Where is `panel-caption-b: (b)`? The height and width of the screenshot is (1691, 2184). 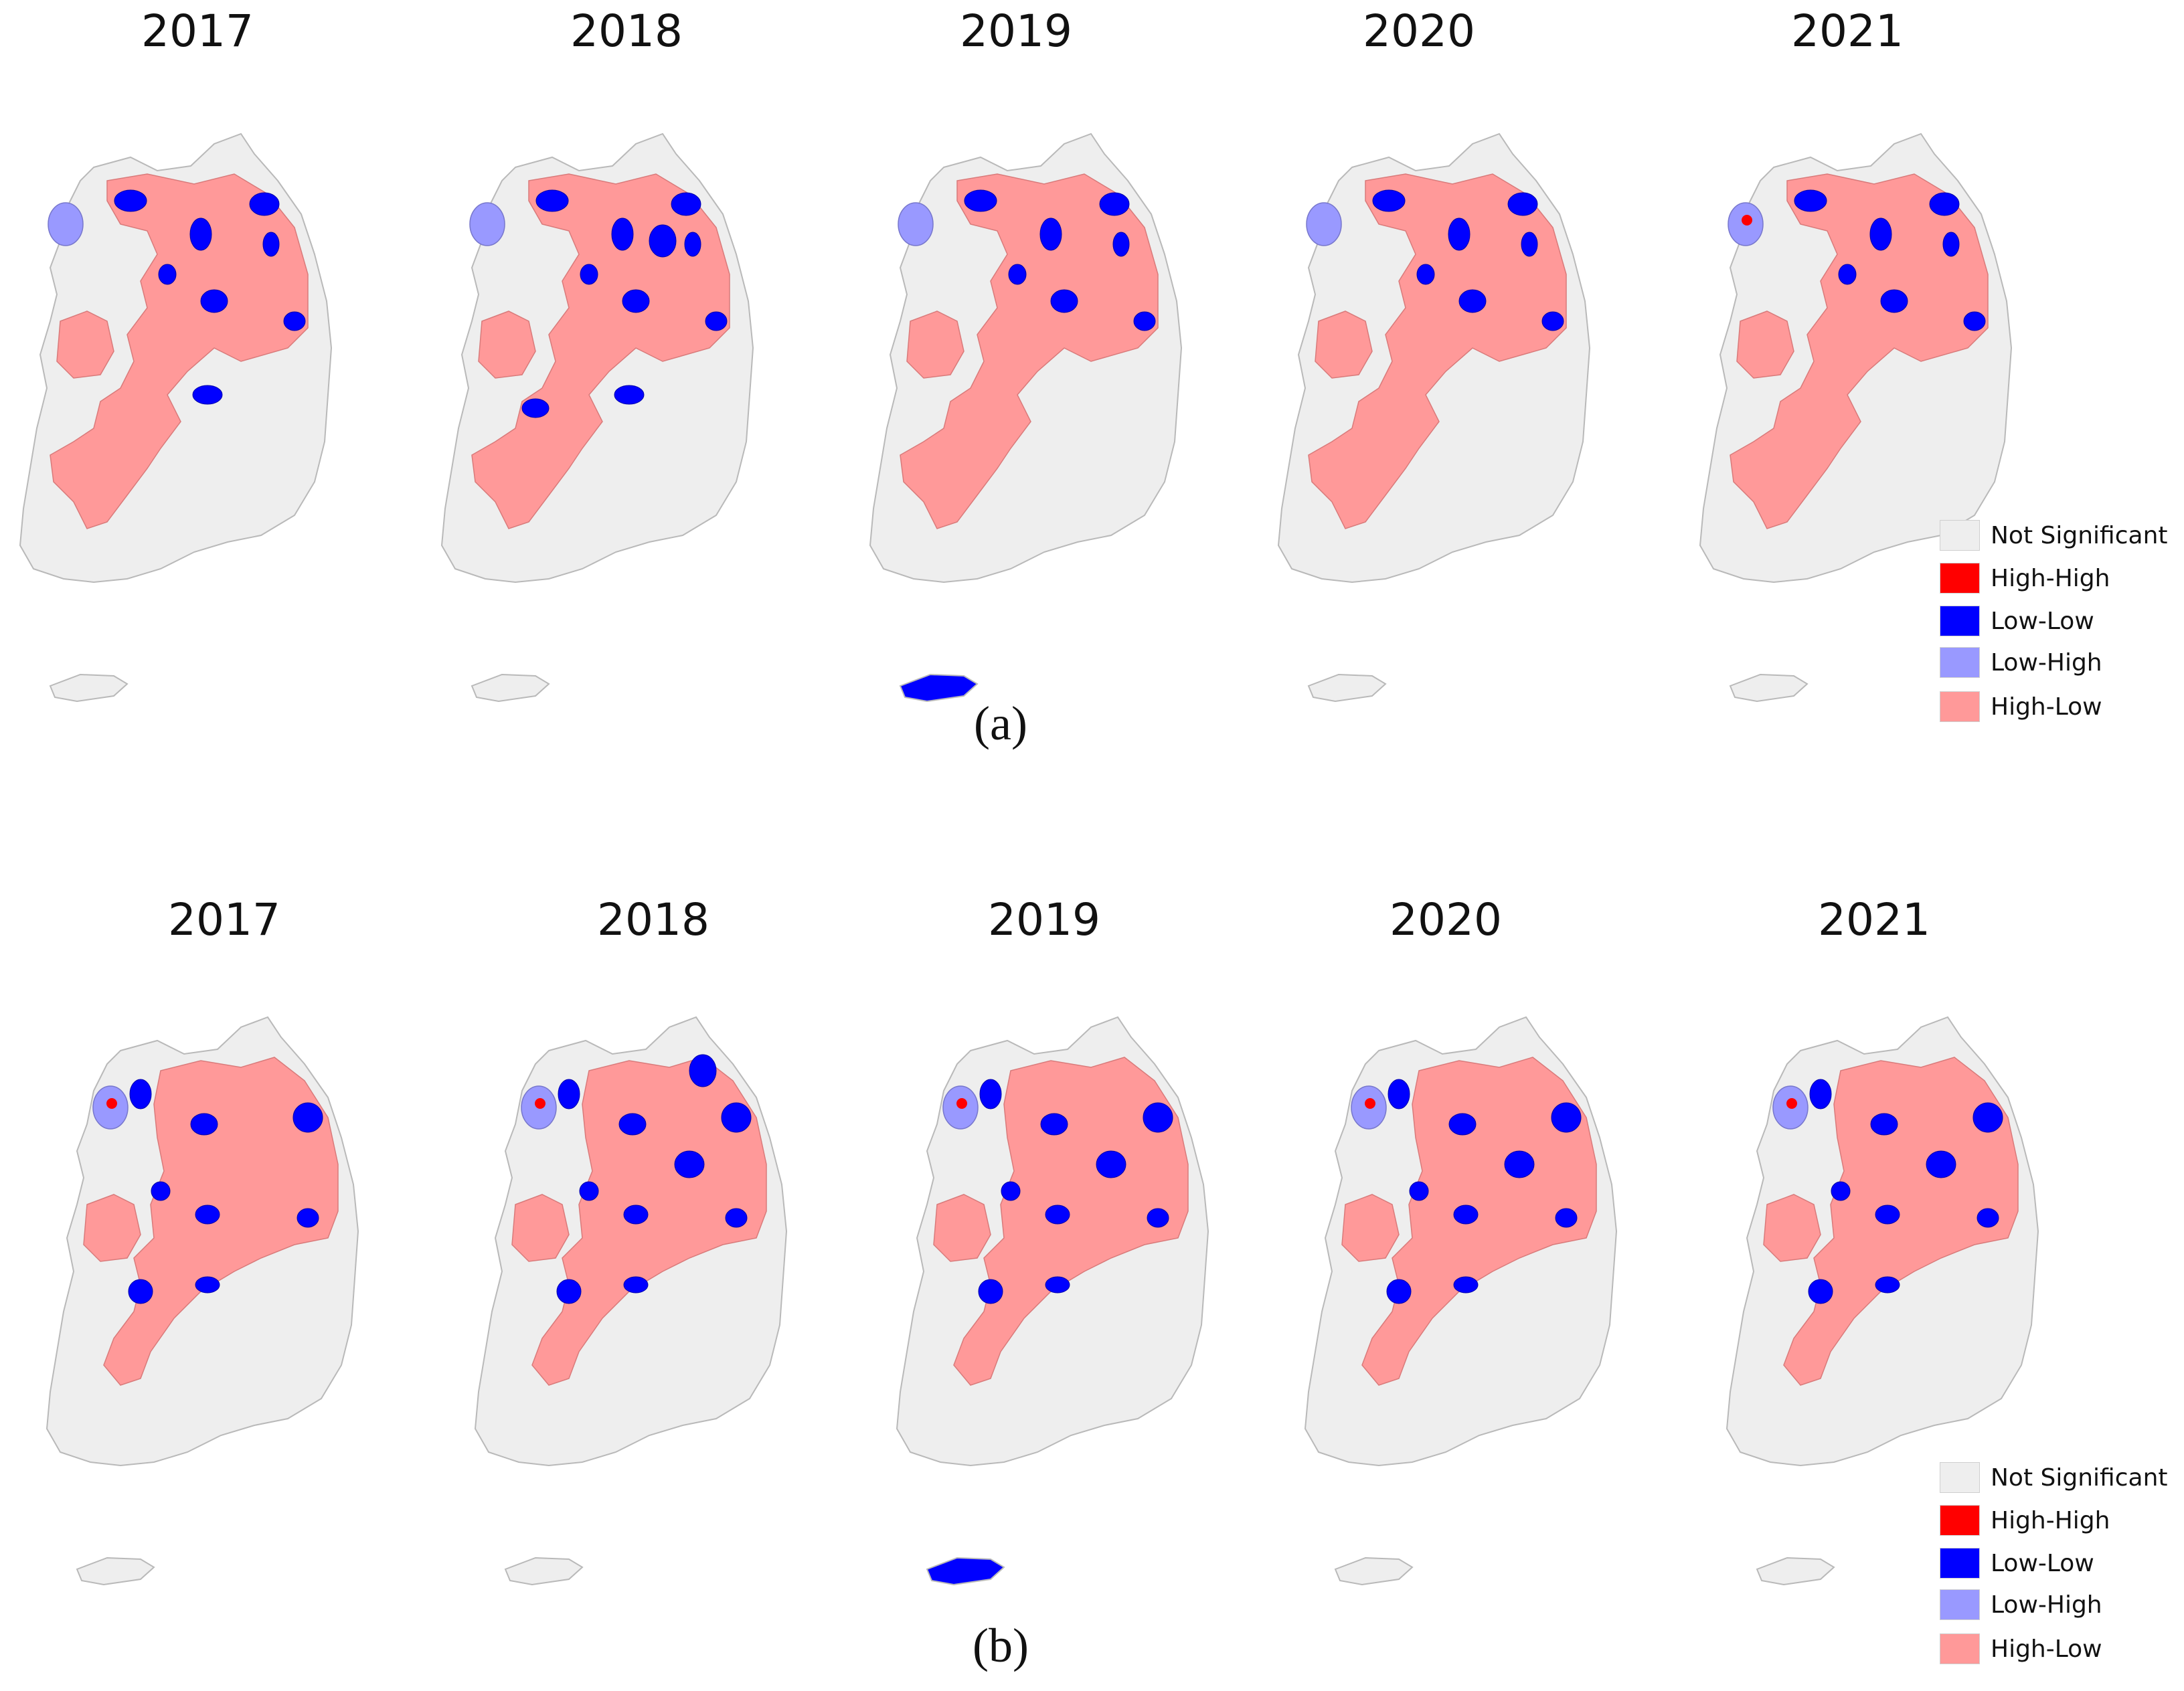 panel-caption-b: (b) is located at coordinates (1001, 1646).